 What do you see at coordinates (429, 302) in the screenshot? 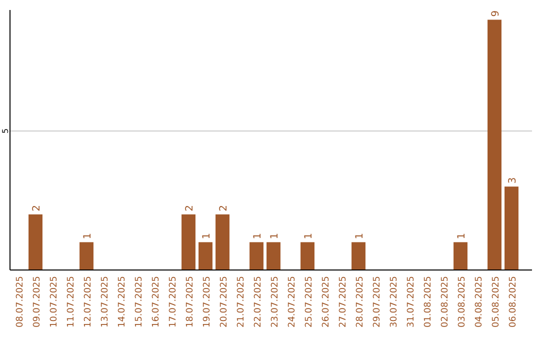
I see `x-tick-label: 01.08.2025` at bounding box center [429, 302].